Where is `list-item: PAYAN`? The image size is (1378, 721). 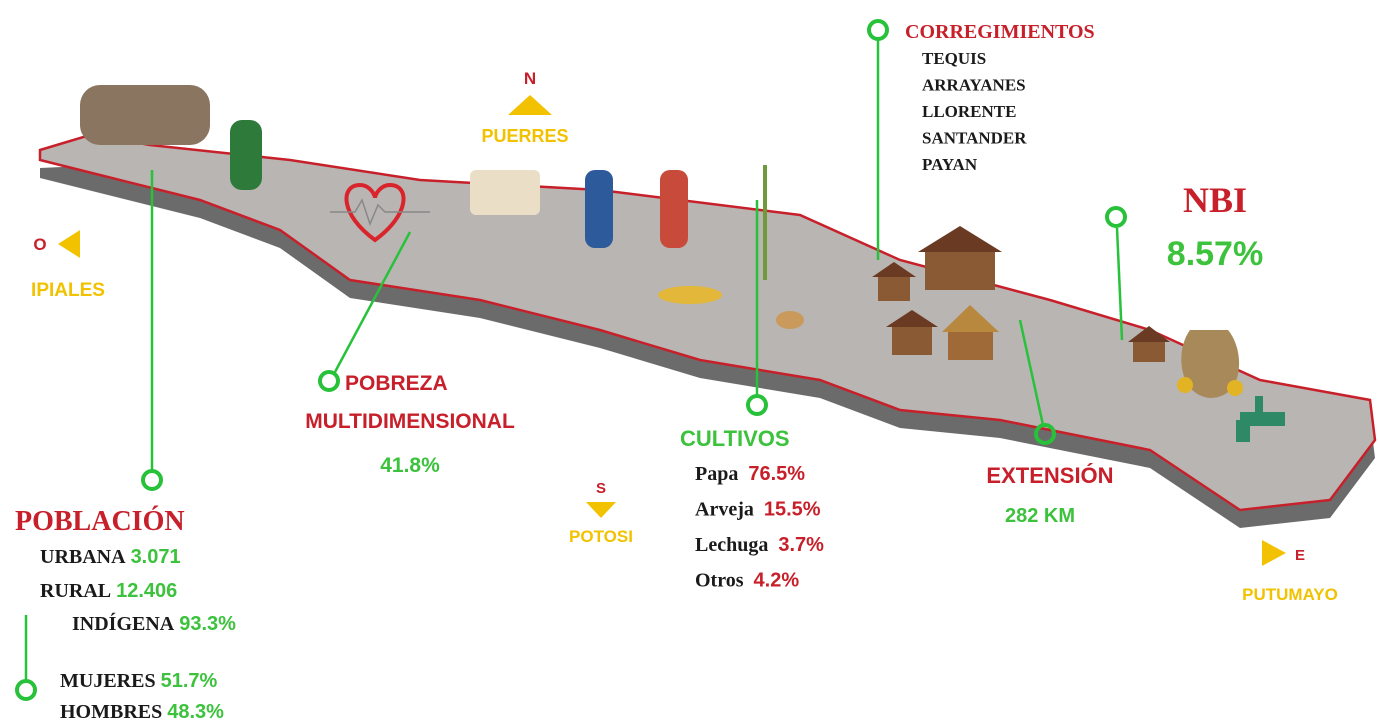
list-item: PAYAN is located at coordinates (950, 164).